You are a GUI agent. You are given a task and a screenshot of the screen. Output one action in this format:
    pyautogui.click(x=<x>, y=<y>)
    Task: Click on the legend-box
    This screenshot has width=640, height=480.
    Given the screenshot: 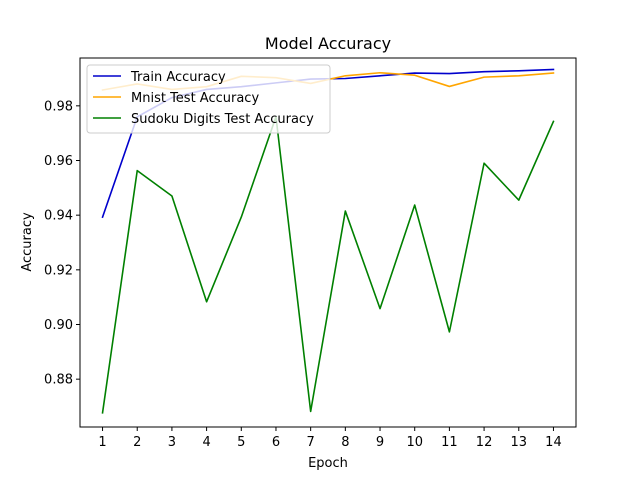 What is the action you would take?
    pyautogui.click(x=208, y=99)
    